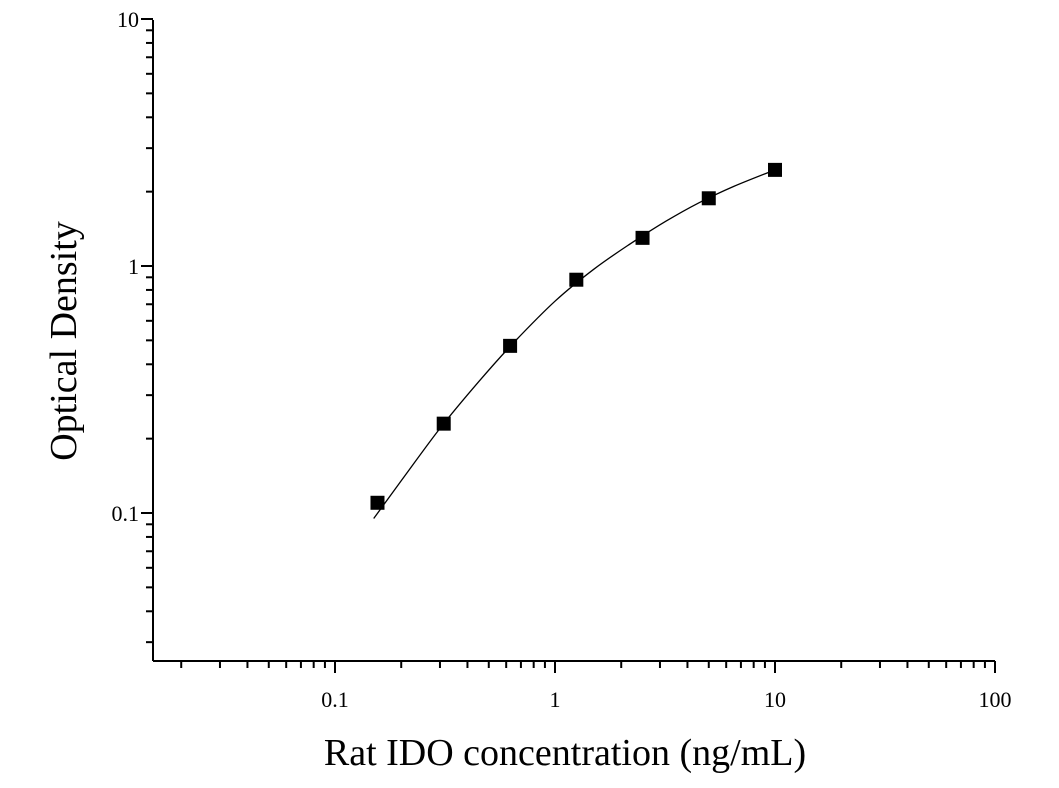 Image resolution: width=1059 pixels, height=788 pixels. I want to click on x-ticks: 0.1 1 10 100, so click(596, 686).